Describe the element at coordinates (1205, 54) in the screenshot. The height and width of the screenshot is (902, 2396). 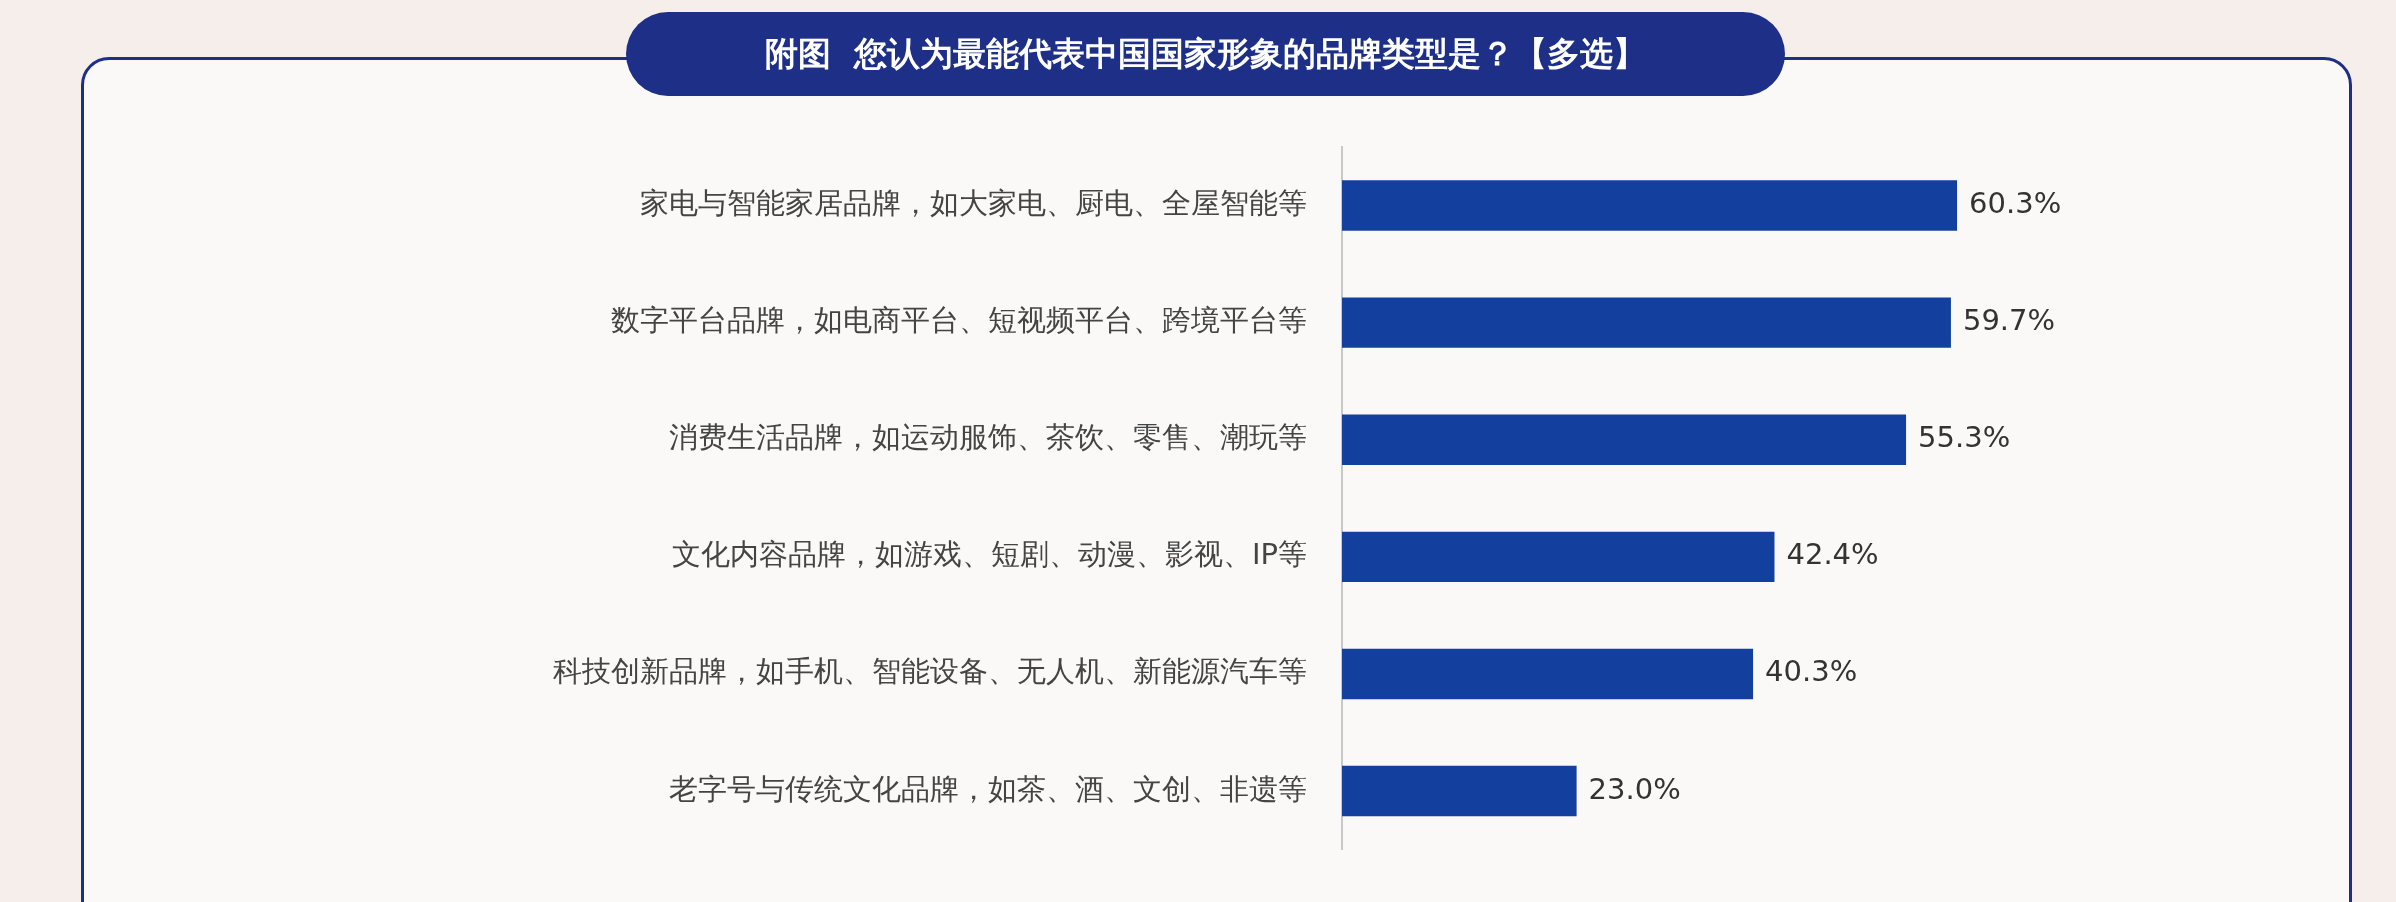
I see `chart-title: 附图 您认为最能代表中国国家形象的品牌类型是？【多选】` at that location.